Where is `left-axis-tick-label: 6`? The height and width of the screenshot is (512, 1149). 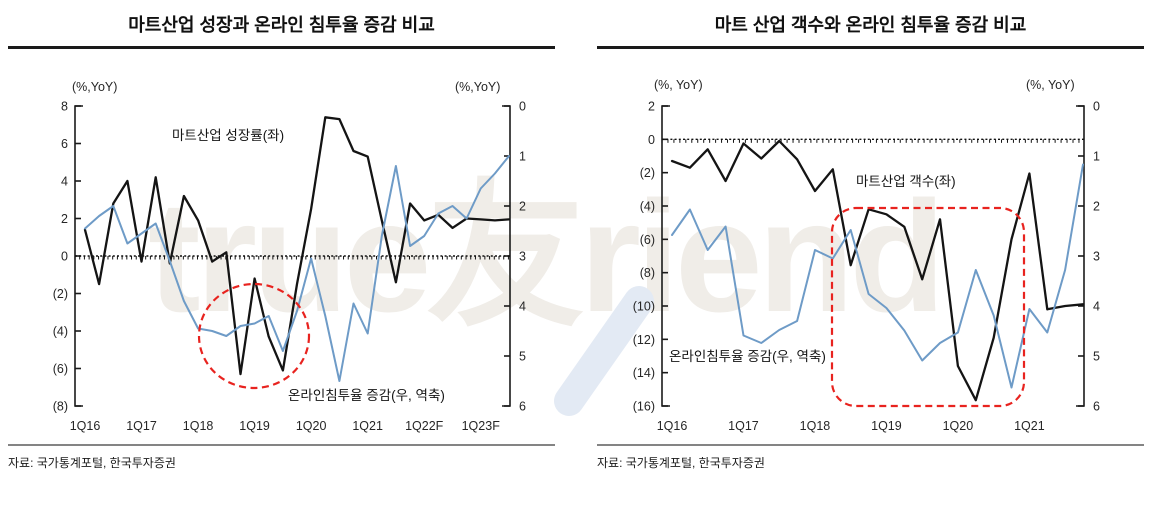
left-axis-tick-label: 6 is located at coordinates (64, 144).